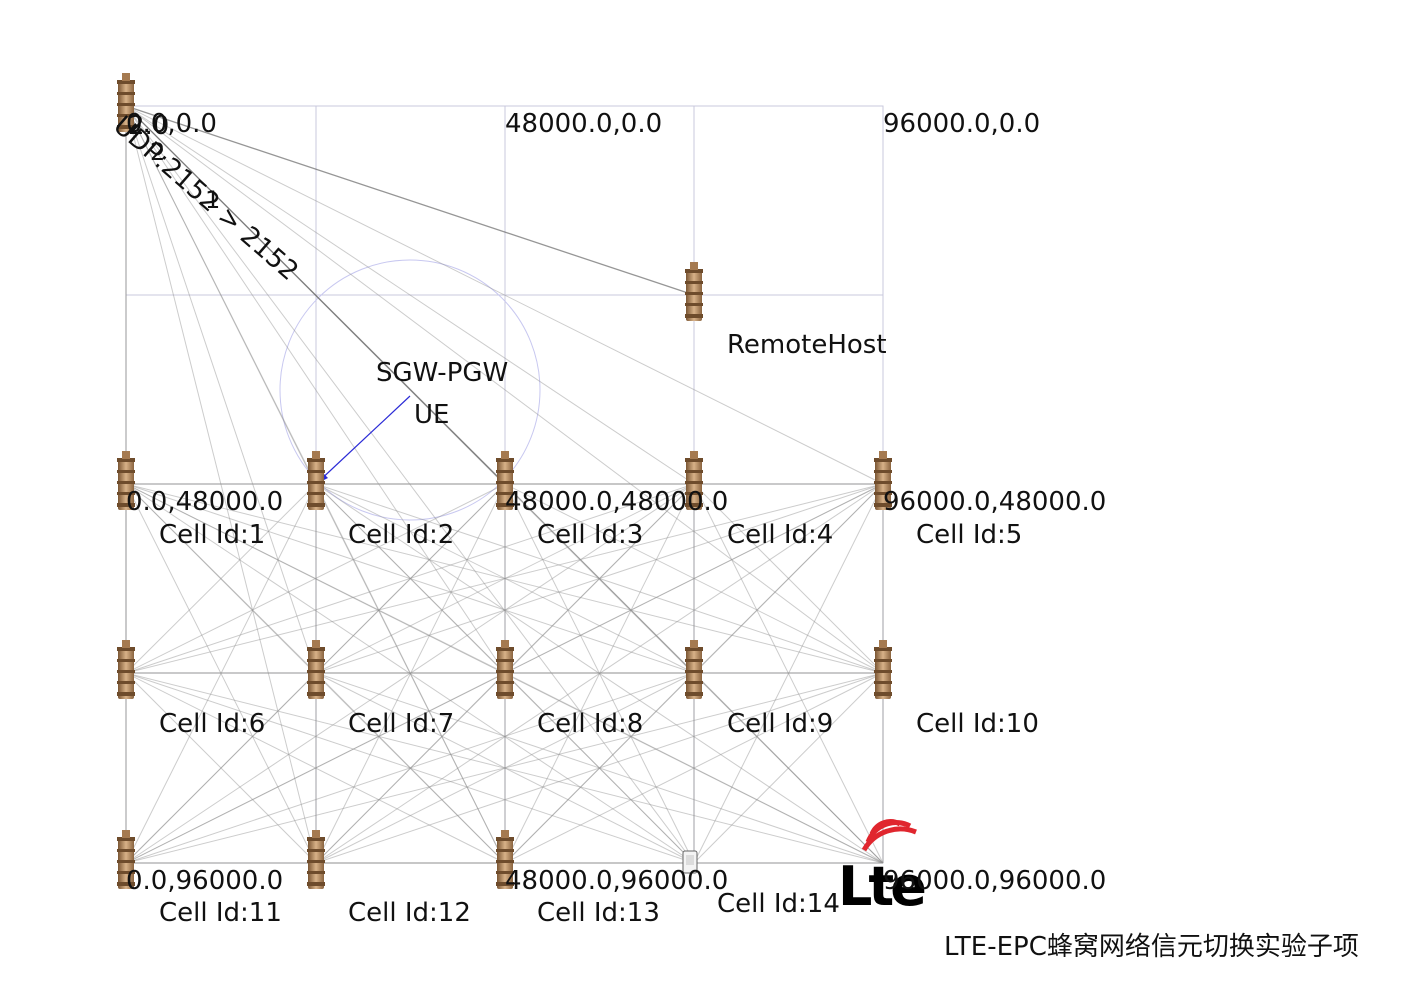 The width and height of the screenshot is (1426, 981). What do you see at coordinates (157, 152) in the screenshot?
I see `node-id-label: 2` at bounding box center [157, 152].